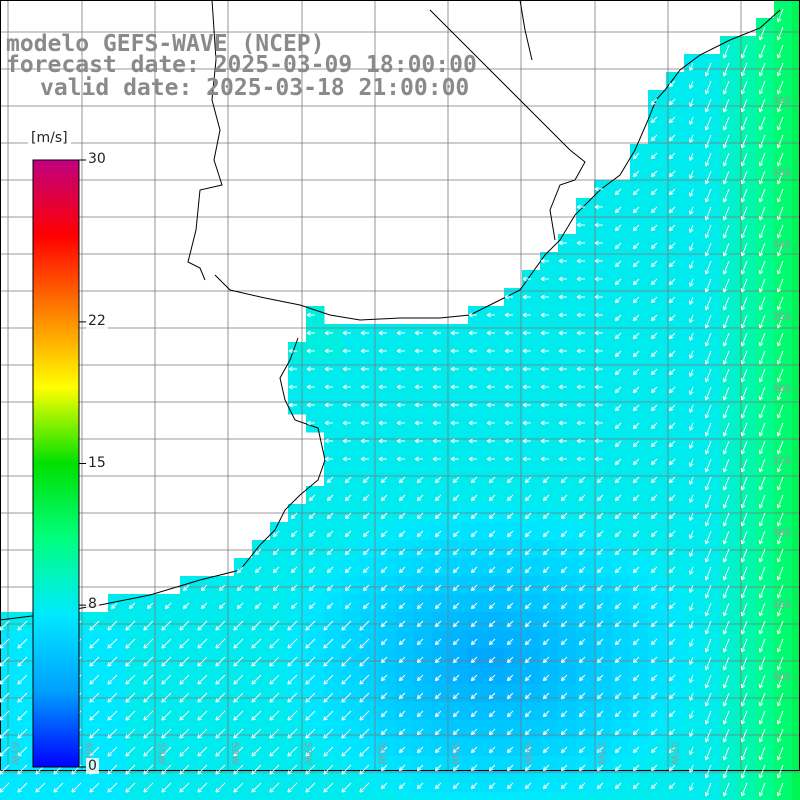 This screenshot has height=800, width=800. Describe the element at coordinates (674, 753) in the screenshot. I see `lon-label: 52W` at that location.